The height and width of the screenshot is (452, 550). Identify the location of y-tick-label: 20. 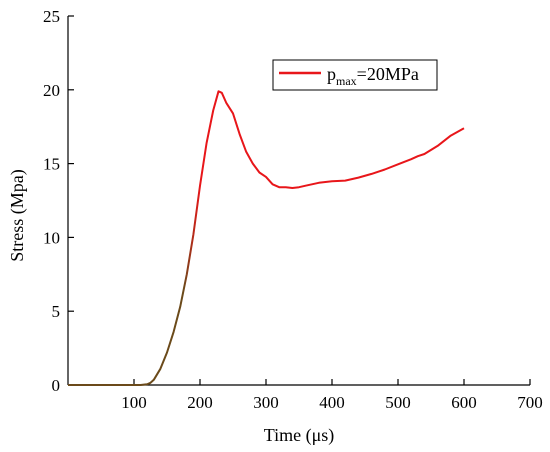
(51, 90).